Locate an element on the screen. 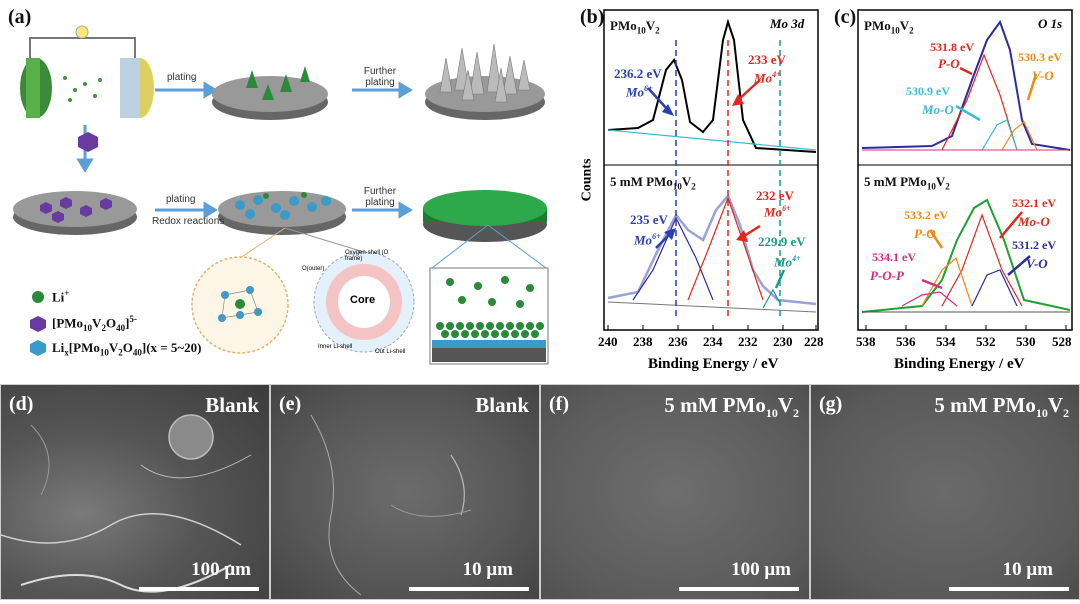 The image size is (1080, 604). zoom-label-inner-li: Inner Li-shell is located at coordinates (335, 347).